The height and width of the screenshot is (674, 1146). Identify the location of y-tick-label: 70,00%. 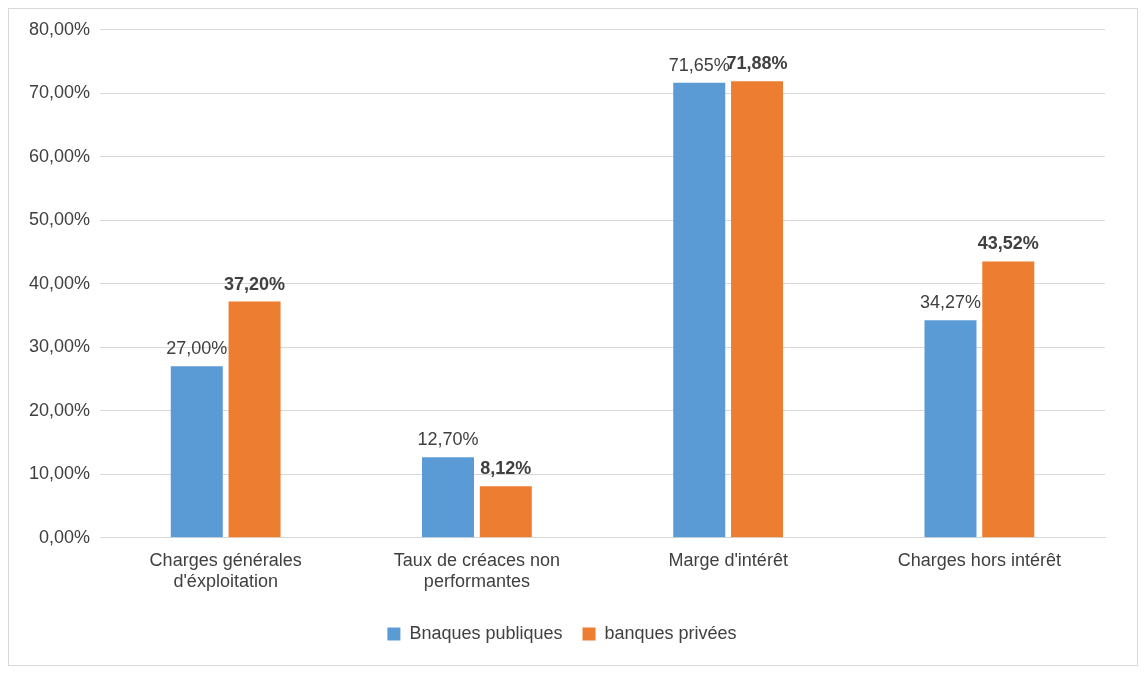
(59, 92).